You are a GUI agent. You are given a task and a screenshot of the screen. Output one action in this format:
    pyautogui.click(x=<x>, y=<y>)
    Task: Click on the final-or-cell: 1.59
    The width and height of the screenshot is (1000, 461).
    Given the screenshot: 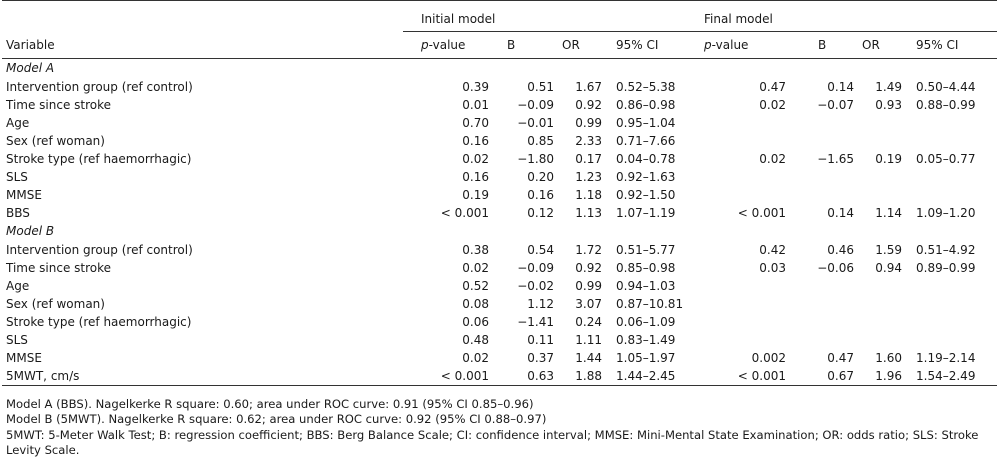 What is the action you would take?
    pyautogui.click(x=889, y=250)
    